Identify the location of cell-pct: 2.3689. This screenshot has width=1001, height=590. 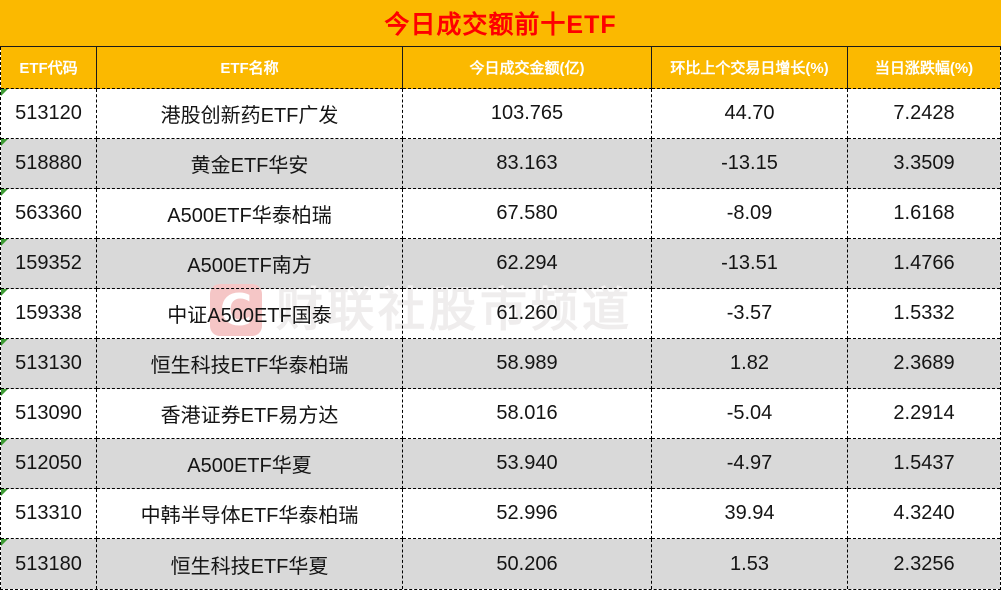
(924, 364).